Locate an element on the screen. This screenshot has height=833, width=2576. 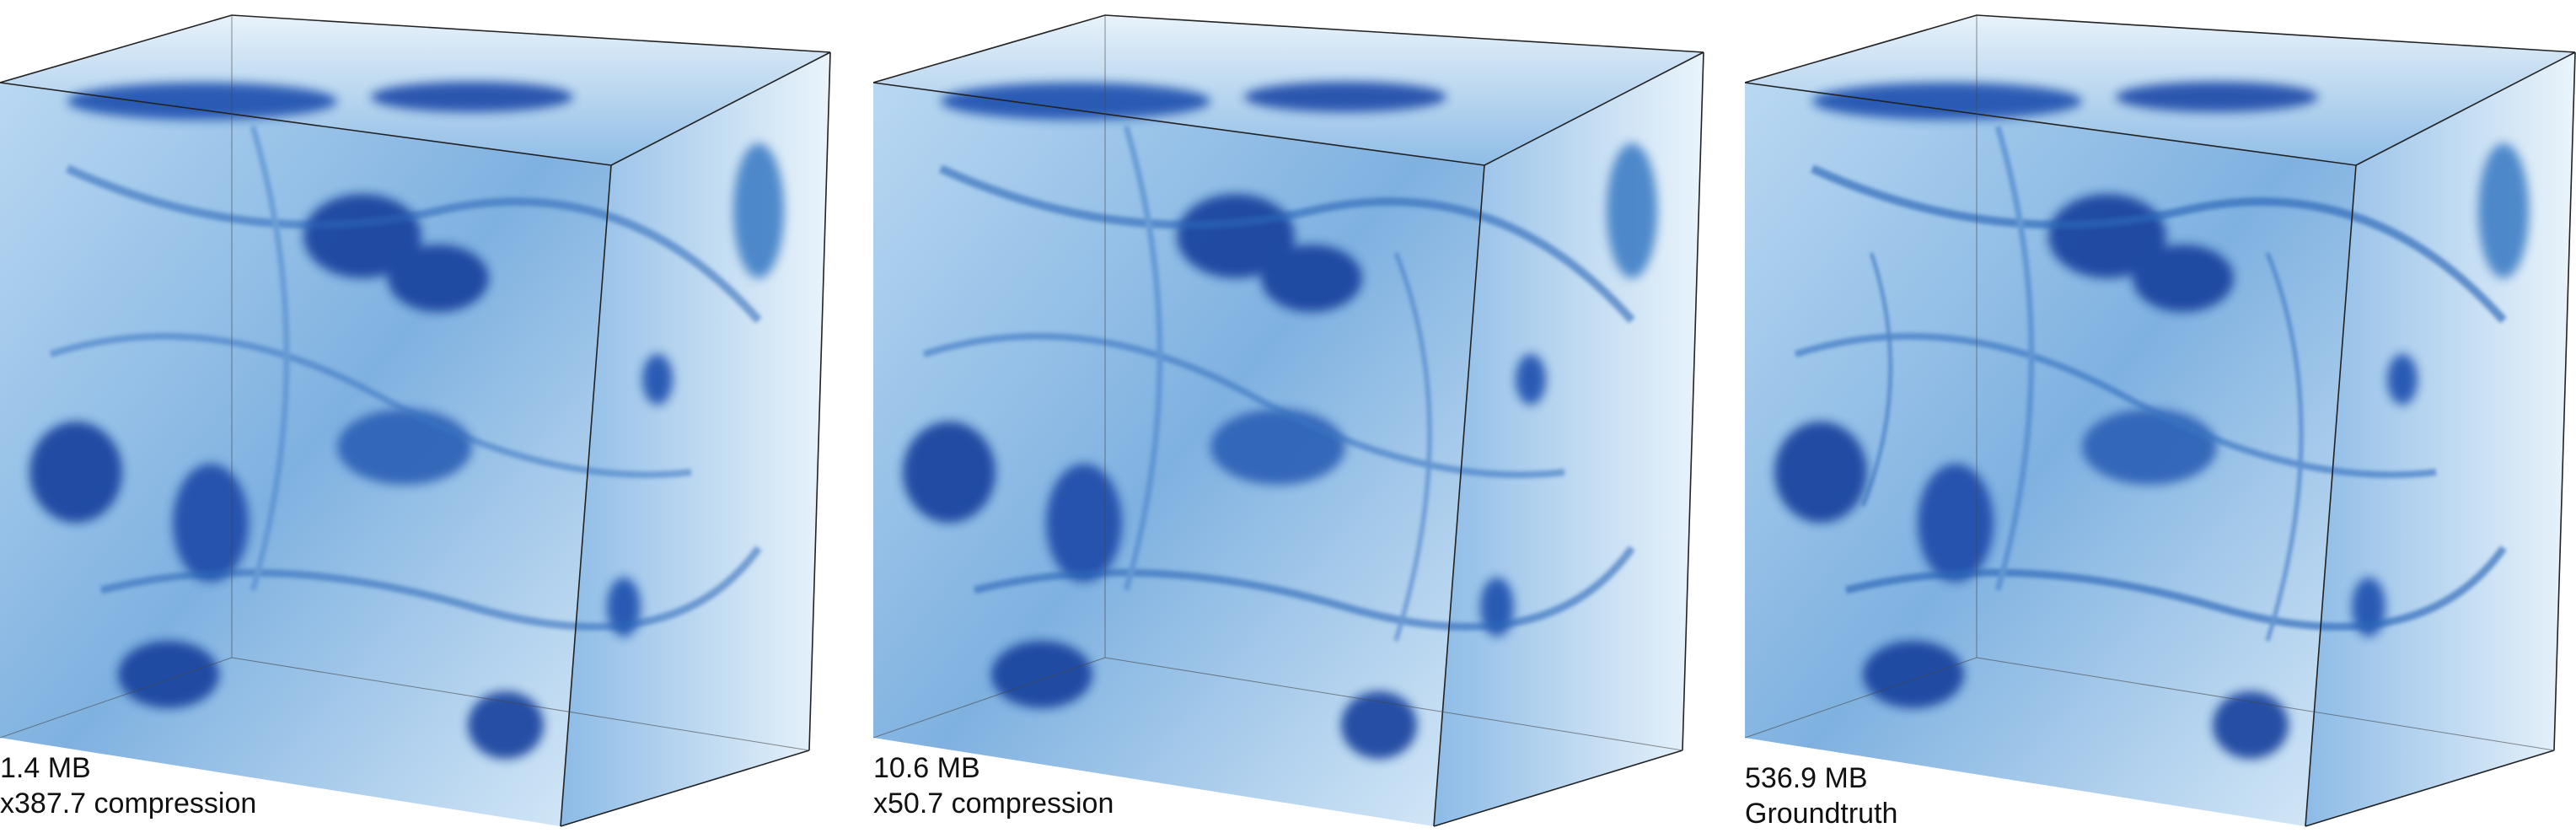
compression-ratio-label: x50.7 compression is located at coordinates (993, 803).